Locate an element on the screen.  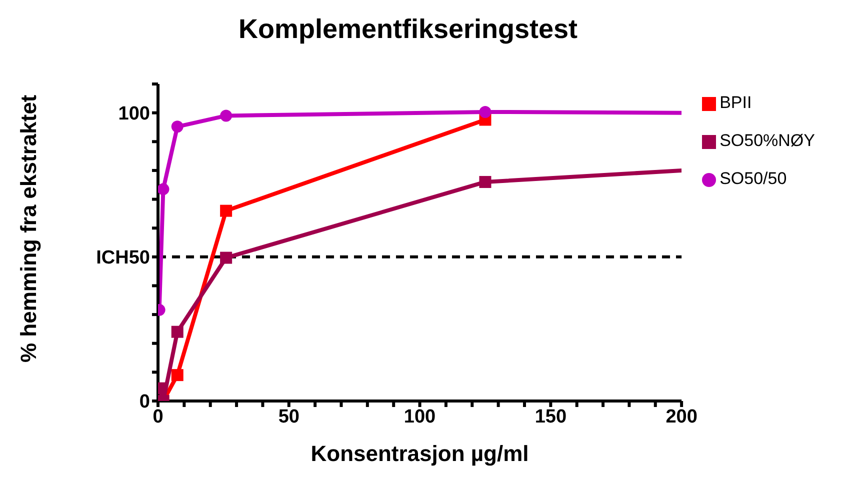
y-tick-label: 0 is located at coordinates (144, 402).